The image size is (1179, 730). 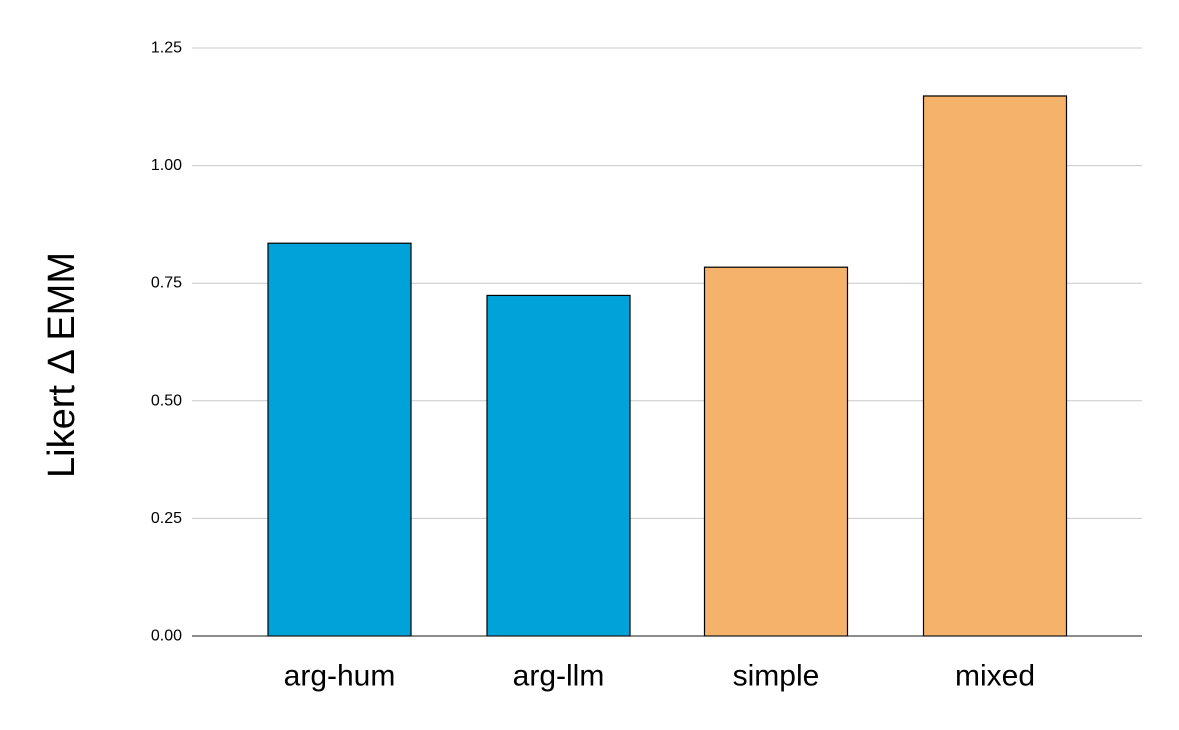 What do you see at coordinates (62, 365) in the screenshot?
I see `y-axis-title: Likert Δ EMM` at bounding box center [62, 365].